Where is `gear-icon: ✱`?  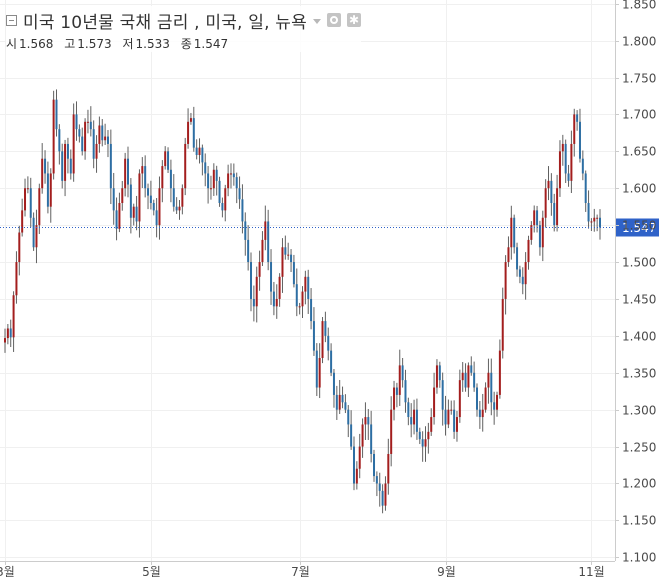
gear-icon: ✱ is located at coordinates (354, 20).